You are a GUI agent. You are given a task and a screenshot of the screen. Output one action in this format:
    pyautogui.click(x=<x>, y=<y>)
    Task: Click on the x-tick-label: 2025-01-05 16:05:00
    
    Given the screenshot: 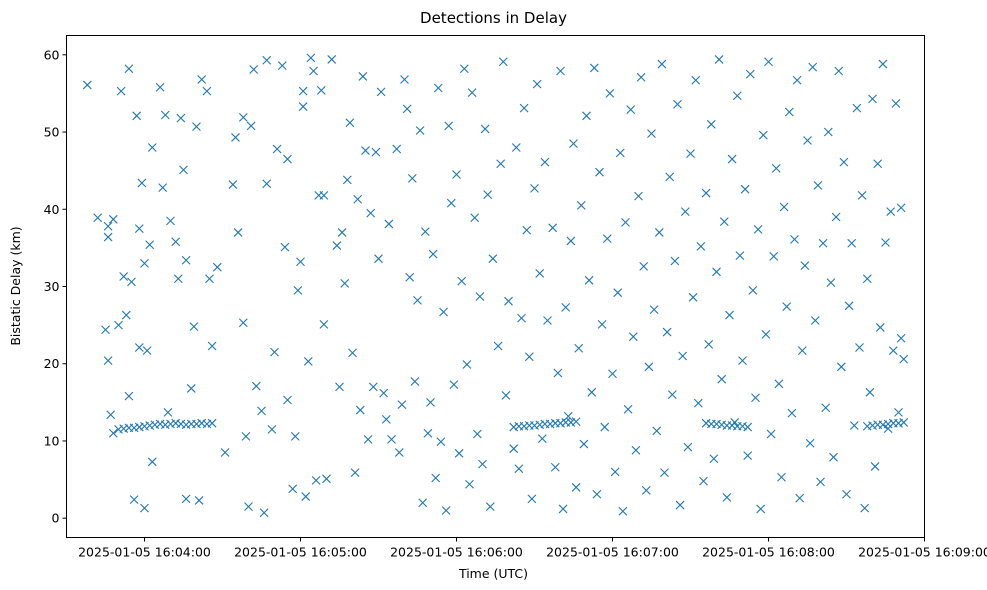 What is the action you would take?
    pyautogui.click(x=300, y=552)
    